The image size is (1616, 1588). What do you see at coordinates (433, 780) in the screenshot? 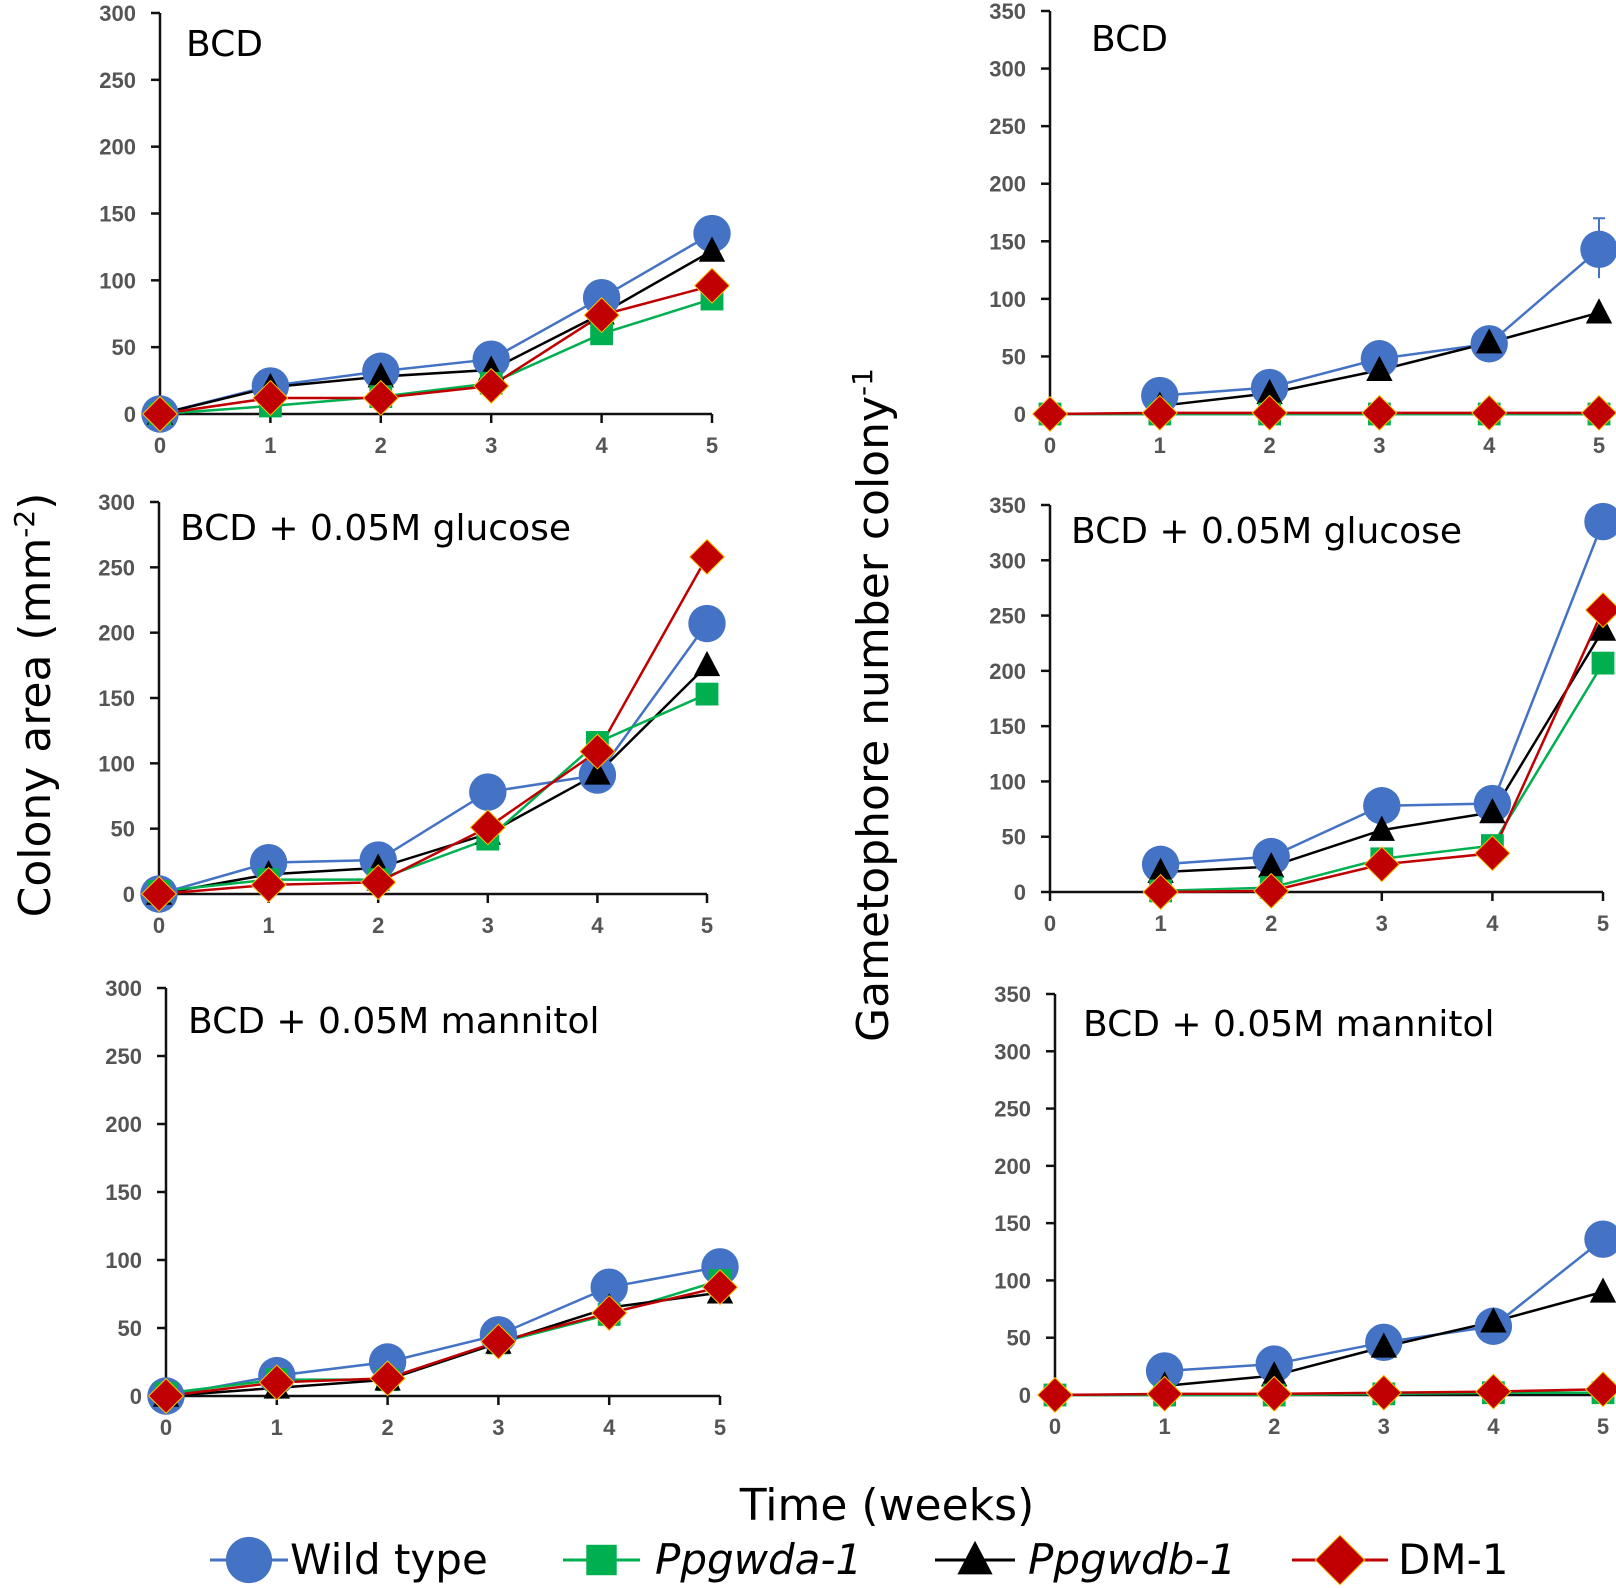
I see `series-line-gwdb` at bounding box center [433, 780].